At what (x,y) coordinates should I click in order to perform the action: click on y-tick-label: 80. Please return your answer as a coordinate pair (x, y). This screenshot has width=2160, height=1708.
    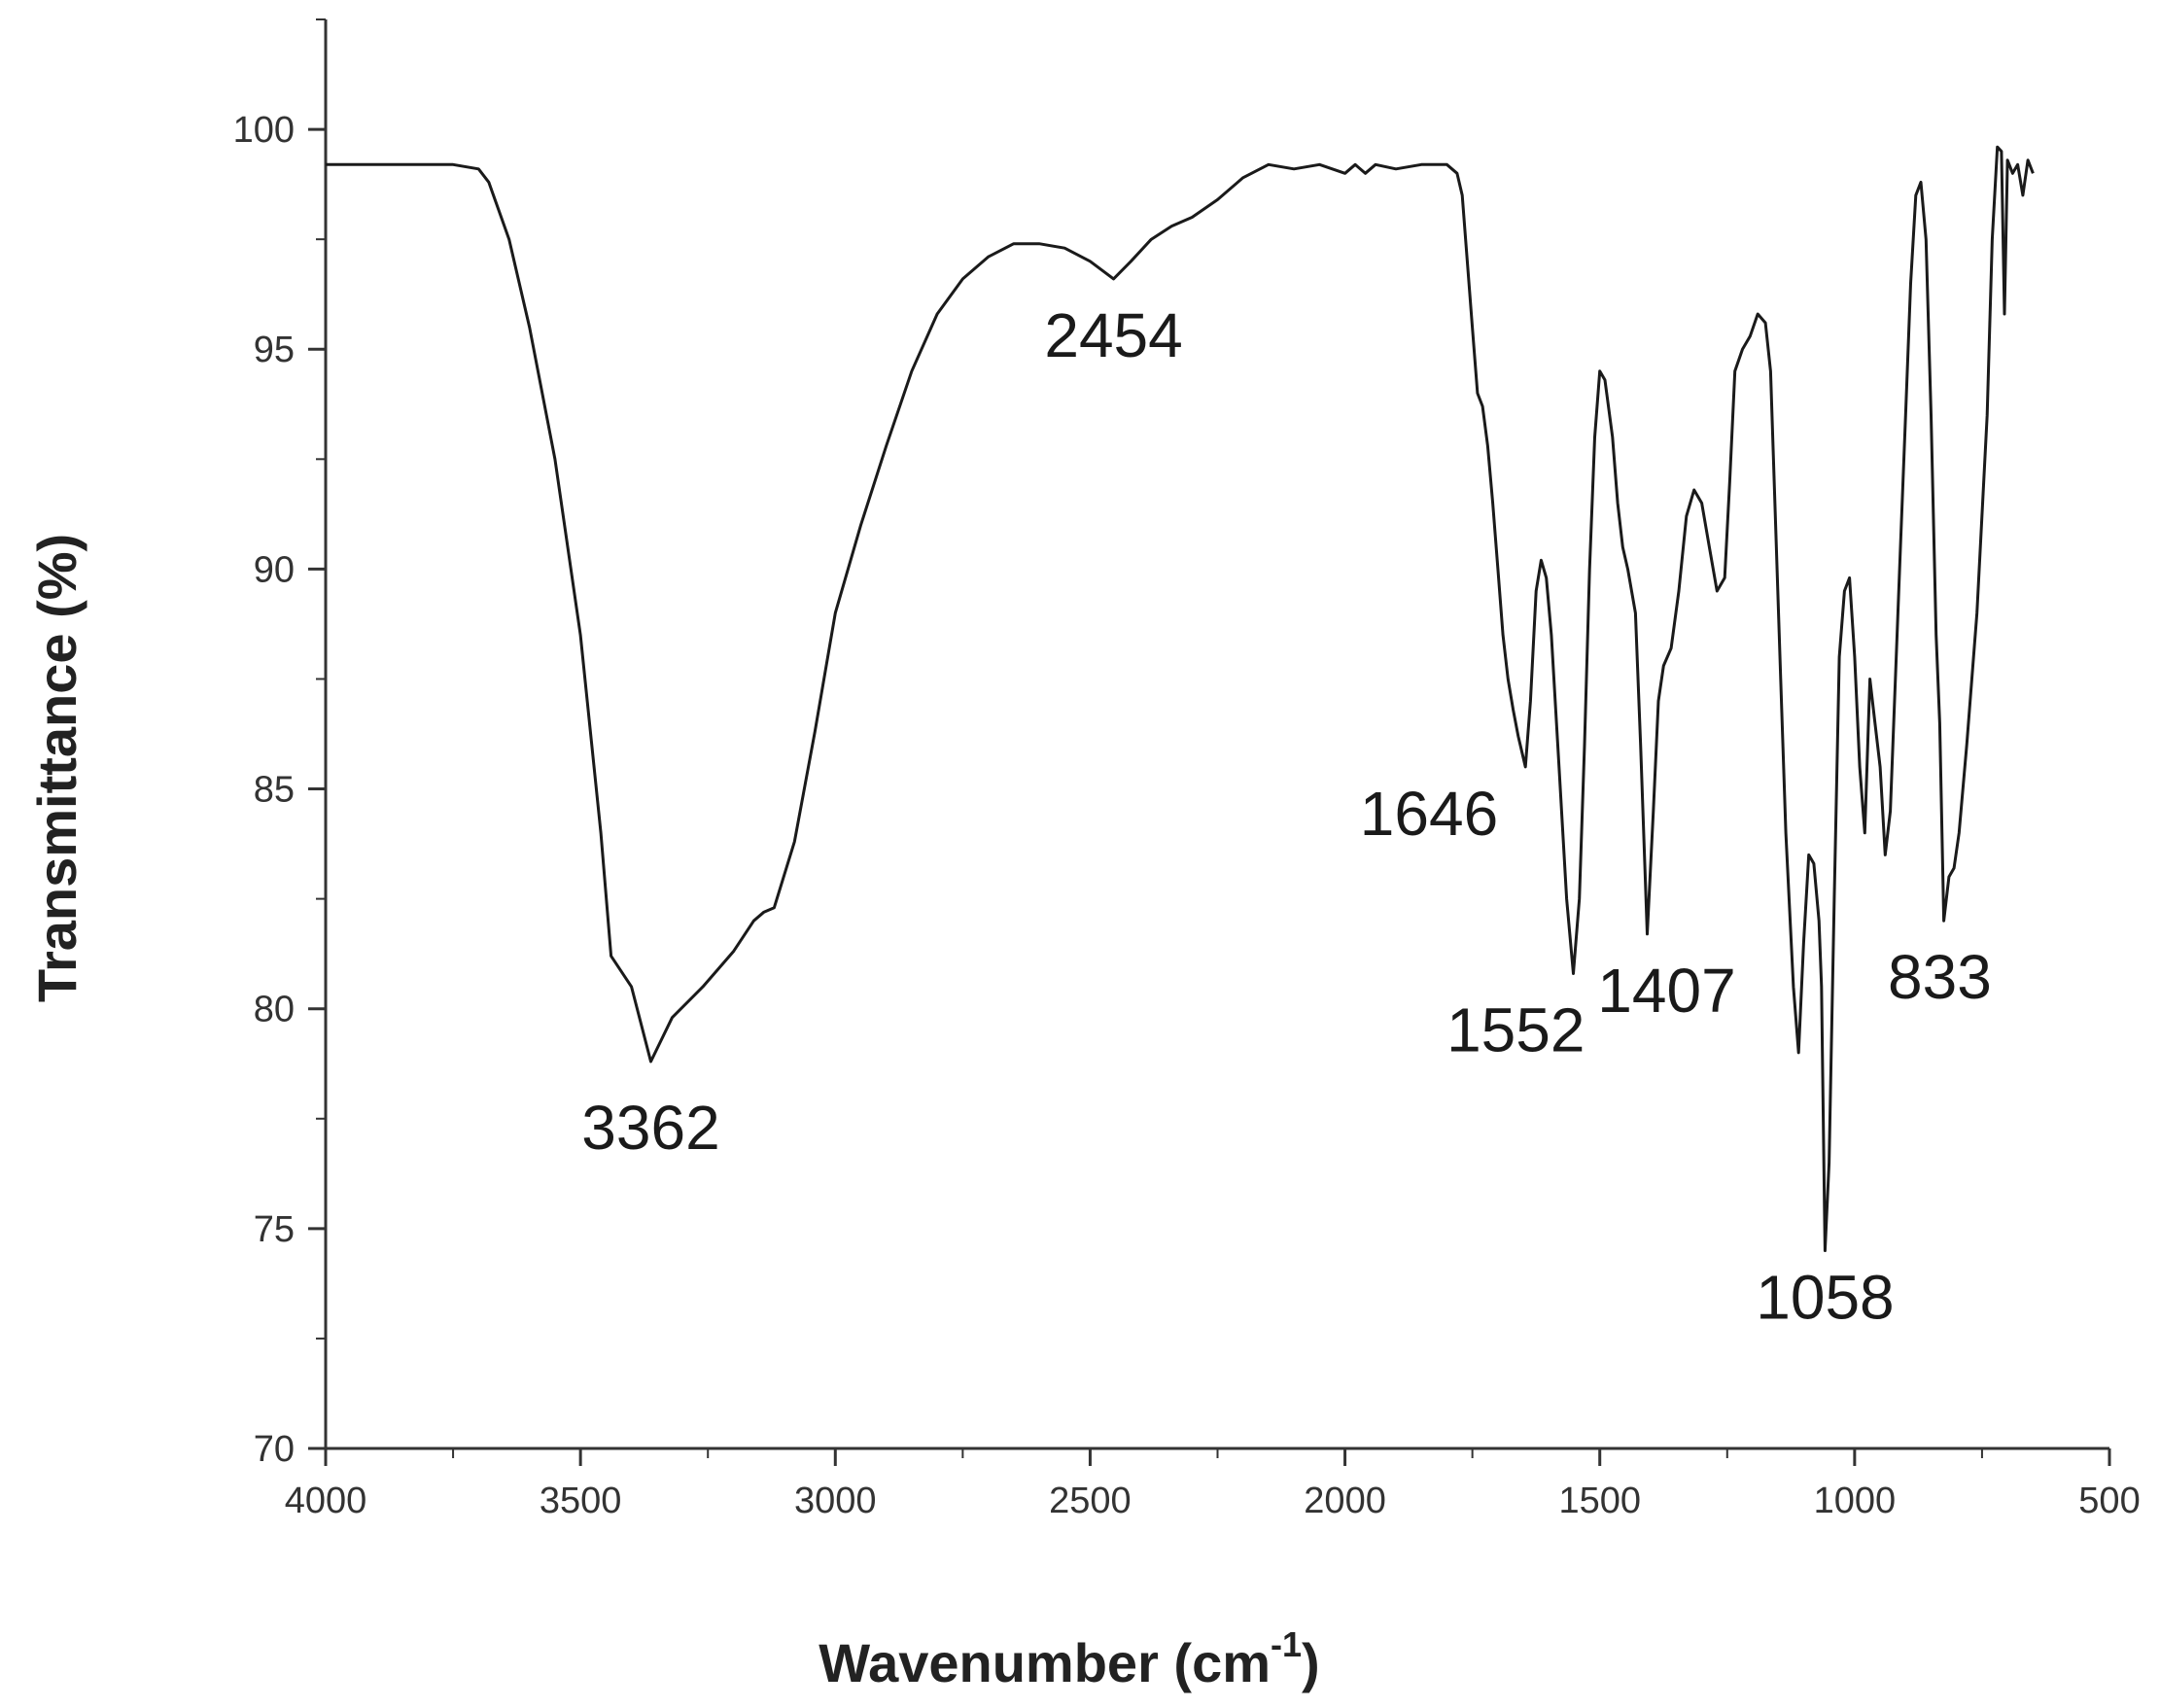
    Looking at the image, I should click on (274, 1010).